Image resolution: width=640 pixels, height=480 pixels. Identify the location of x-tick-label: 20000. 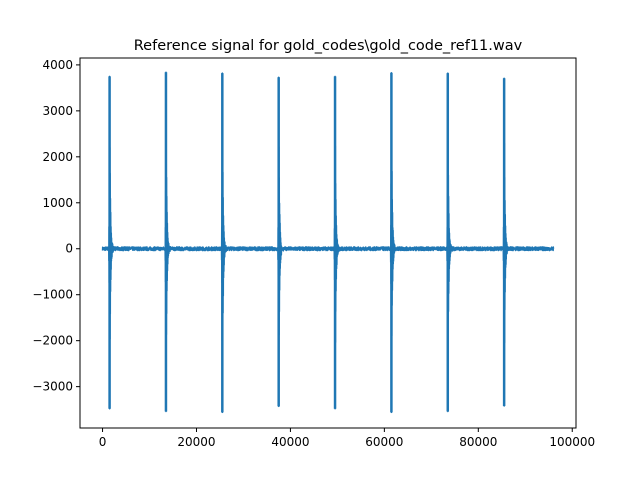
(196, 442).